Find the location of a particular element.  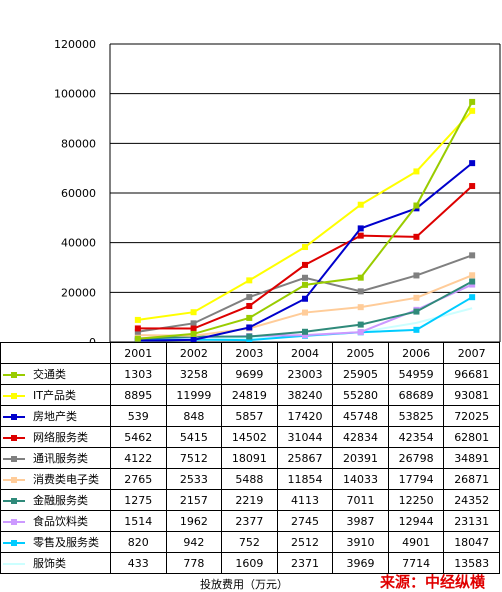

data-value-cell: 18091 is located at coordinates (249, 458).